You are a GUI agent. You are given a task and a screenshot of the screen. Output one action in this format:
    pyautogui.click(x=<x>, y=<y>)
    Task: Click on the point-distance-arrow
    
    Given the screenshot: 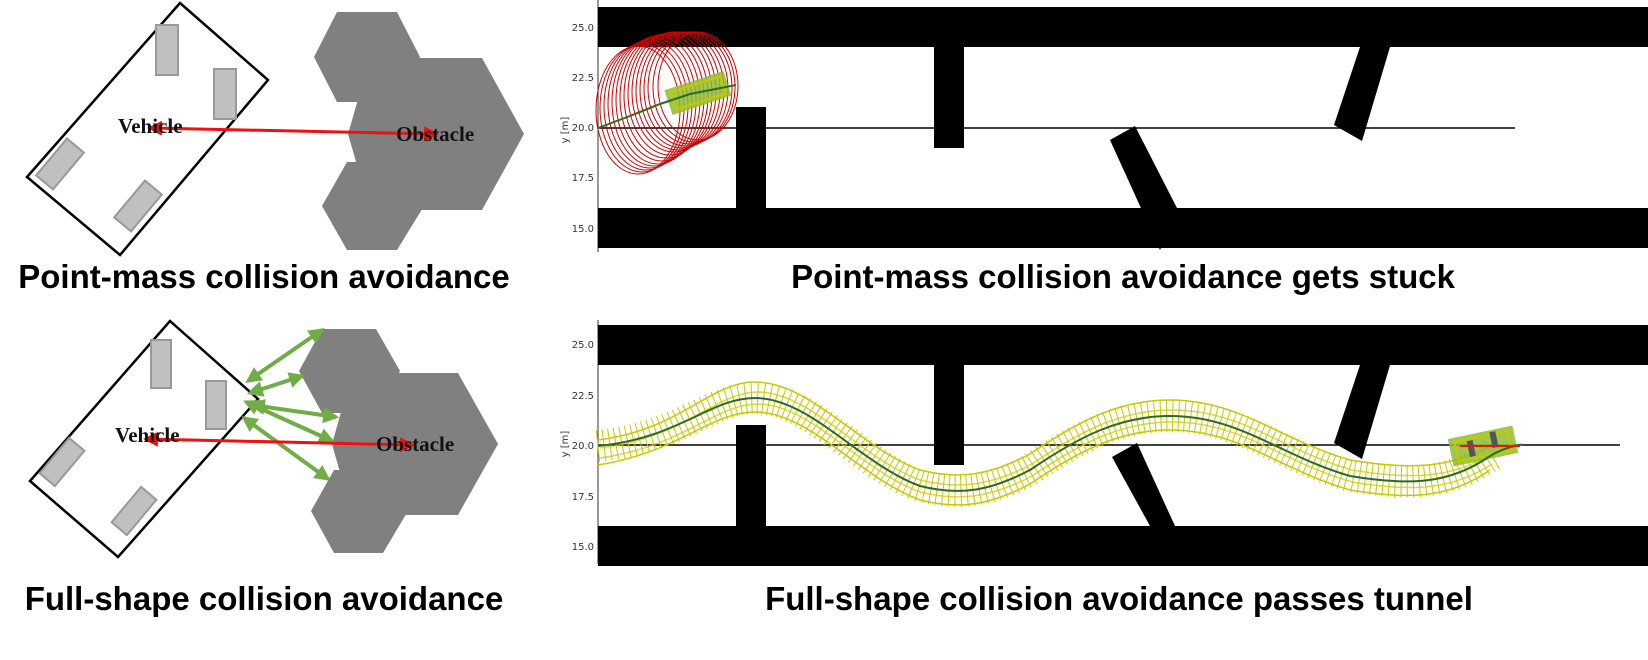 What is the action you would take?
    pyautogui.click(x=293, y=131)
    